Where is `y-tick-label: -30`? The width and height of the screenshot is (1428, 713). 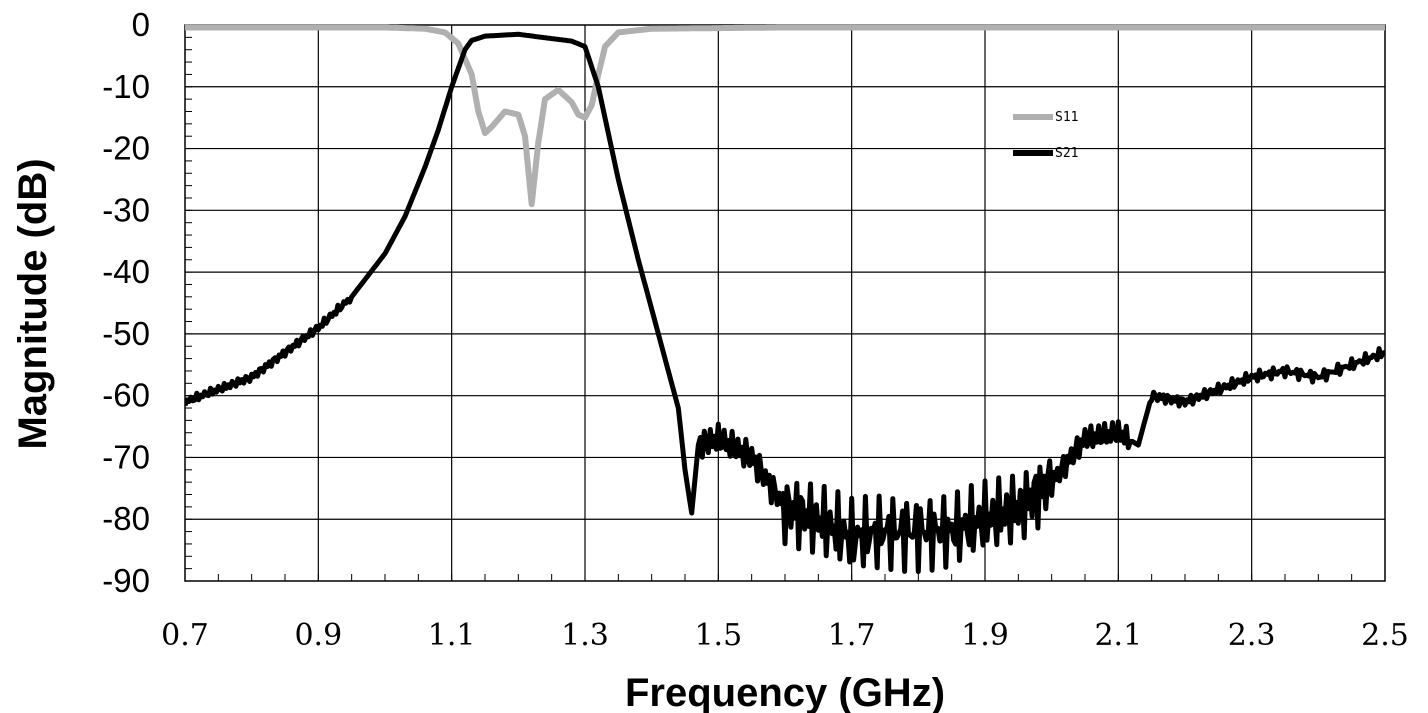
y-tick-label: -30 is located at coordinates (126, 209).